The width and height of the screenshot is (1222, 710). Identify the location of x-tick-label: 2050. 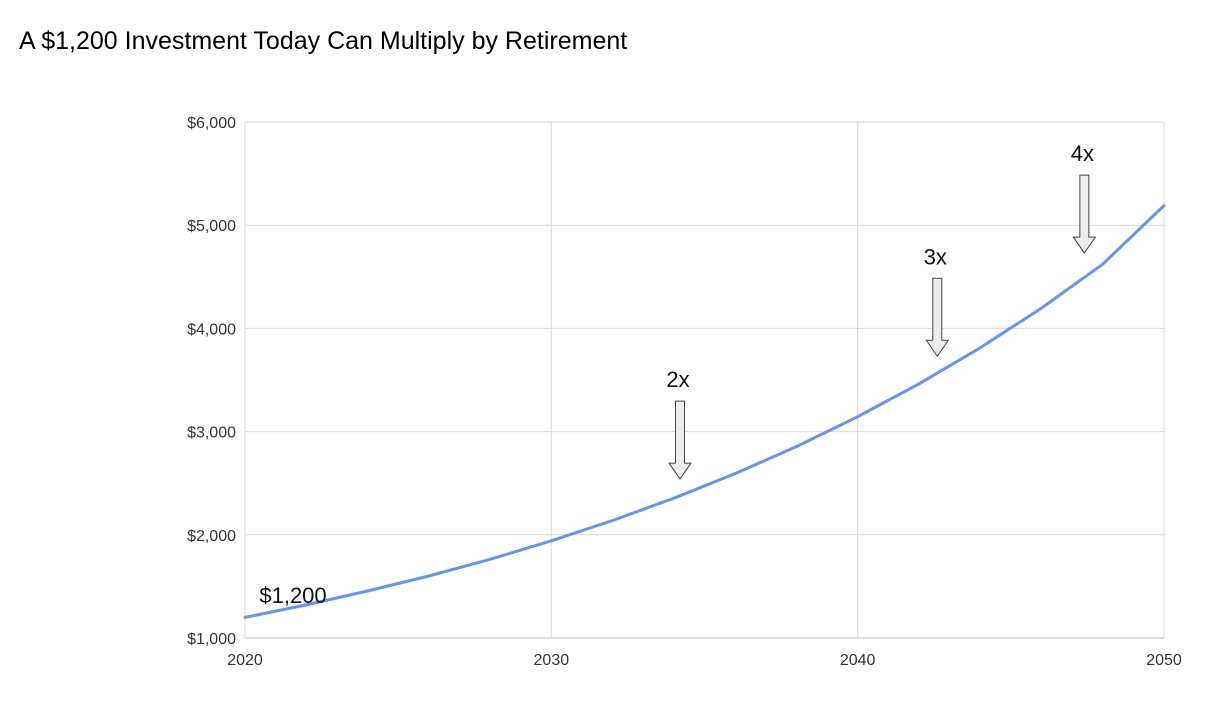
(1164, 660).